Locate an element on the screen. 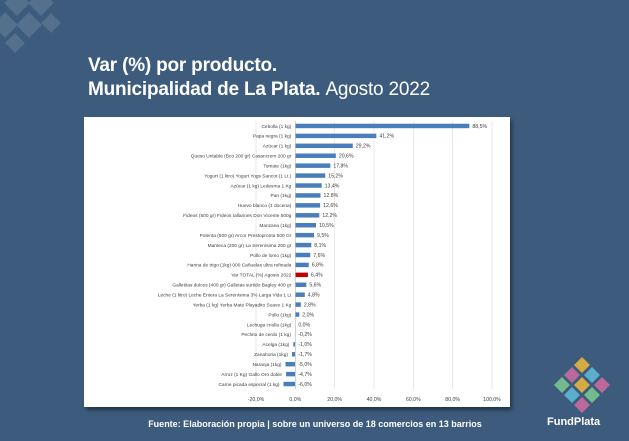 This screenshot has height=441, width=629. data-label: 41,2% is located at coordinates (386, 137).